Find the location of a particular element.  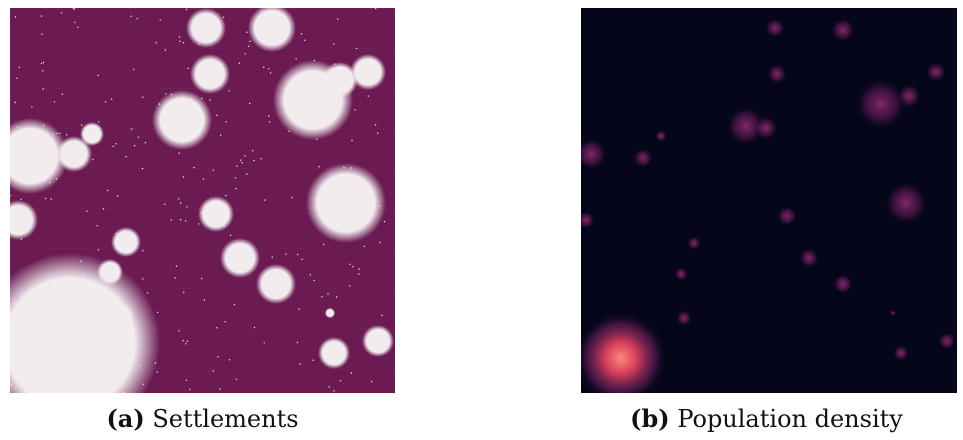

caption-b-text: Population density is located at coordinates (790, 419).